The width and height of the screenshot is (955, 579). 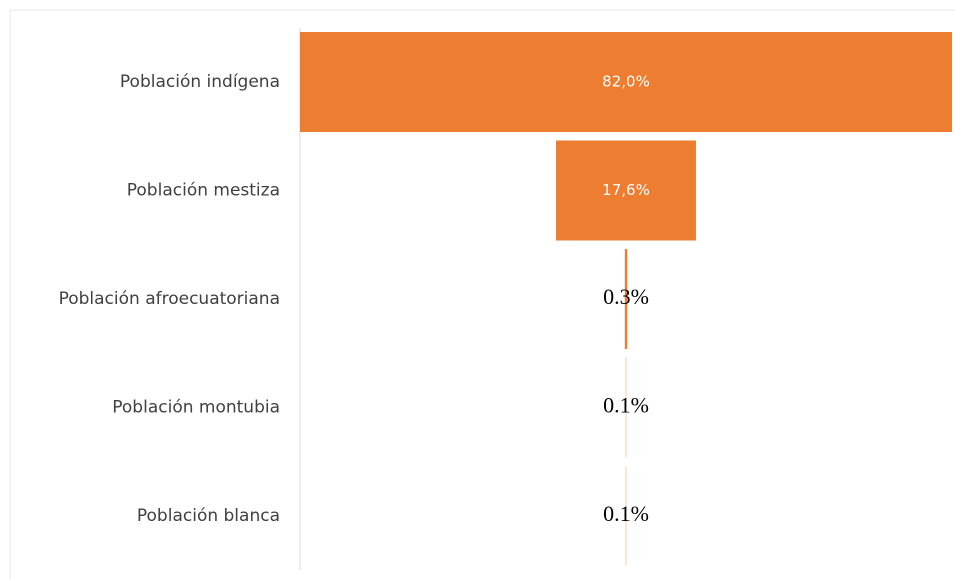 I want to click on data-label: 0.3%, so click(x=626, y=296).